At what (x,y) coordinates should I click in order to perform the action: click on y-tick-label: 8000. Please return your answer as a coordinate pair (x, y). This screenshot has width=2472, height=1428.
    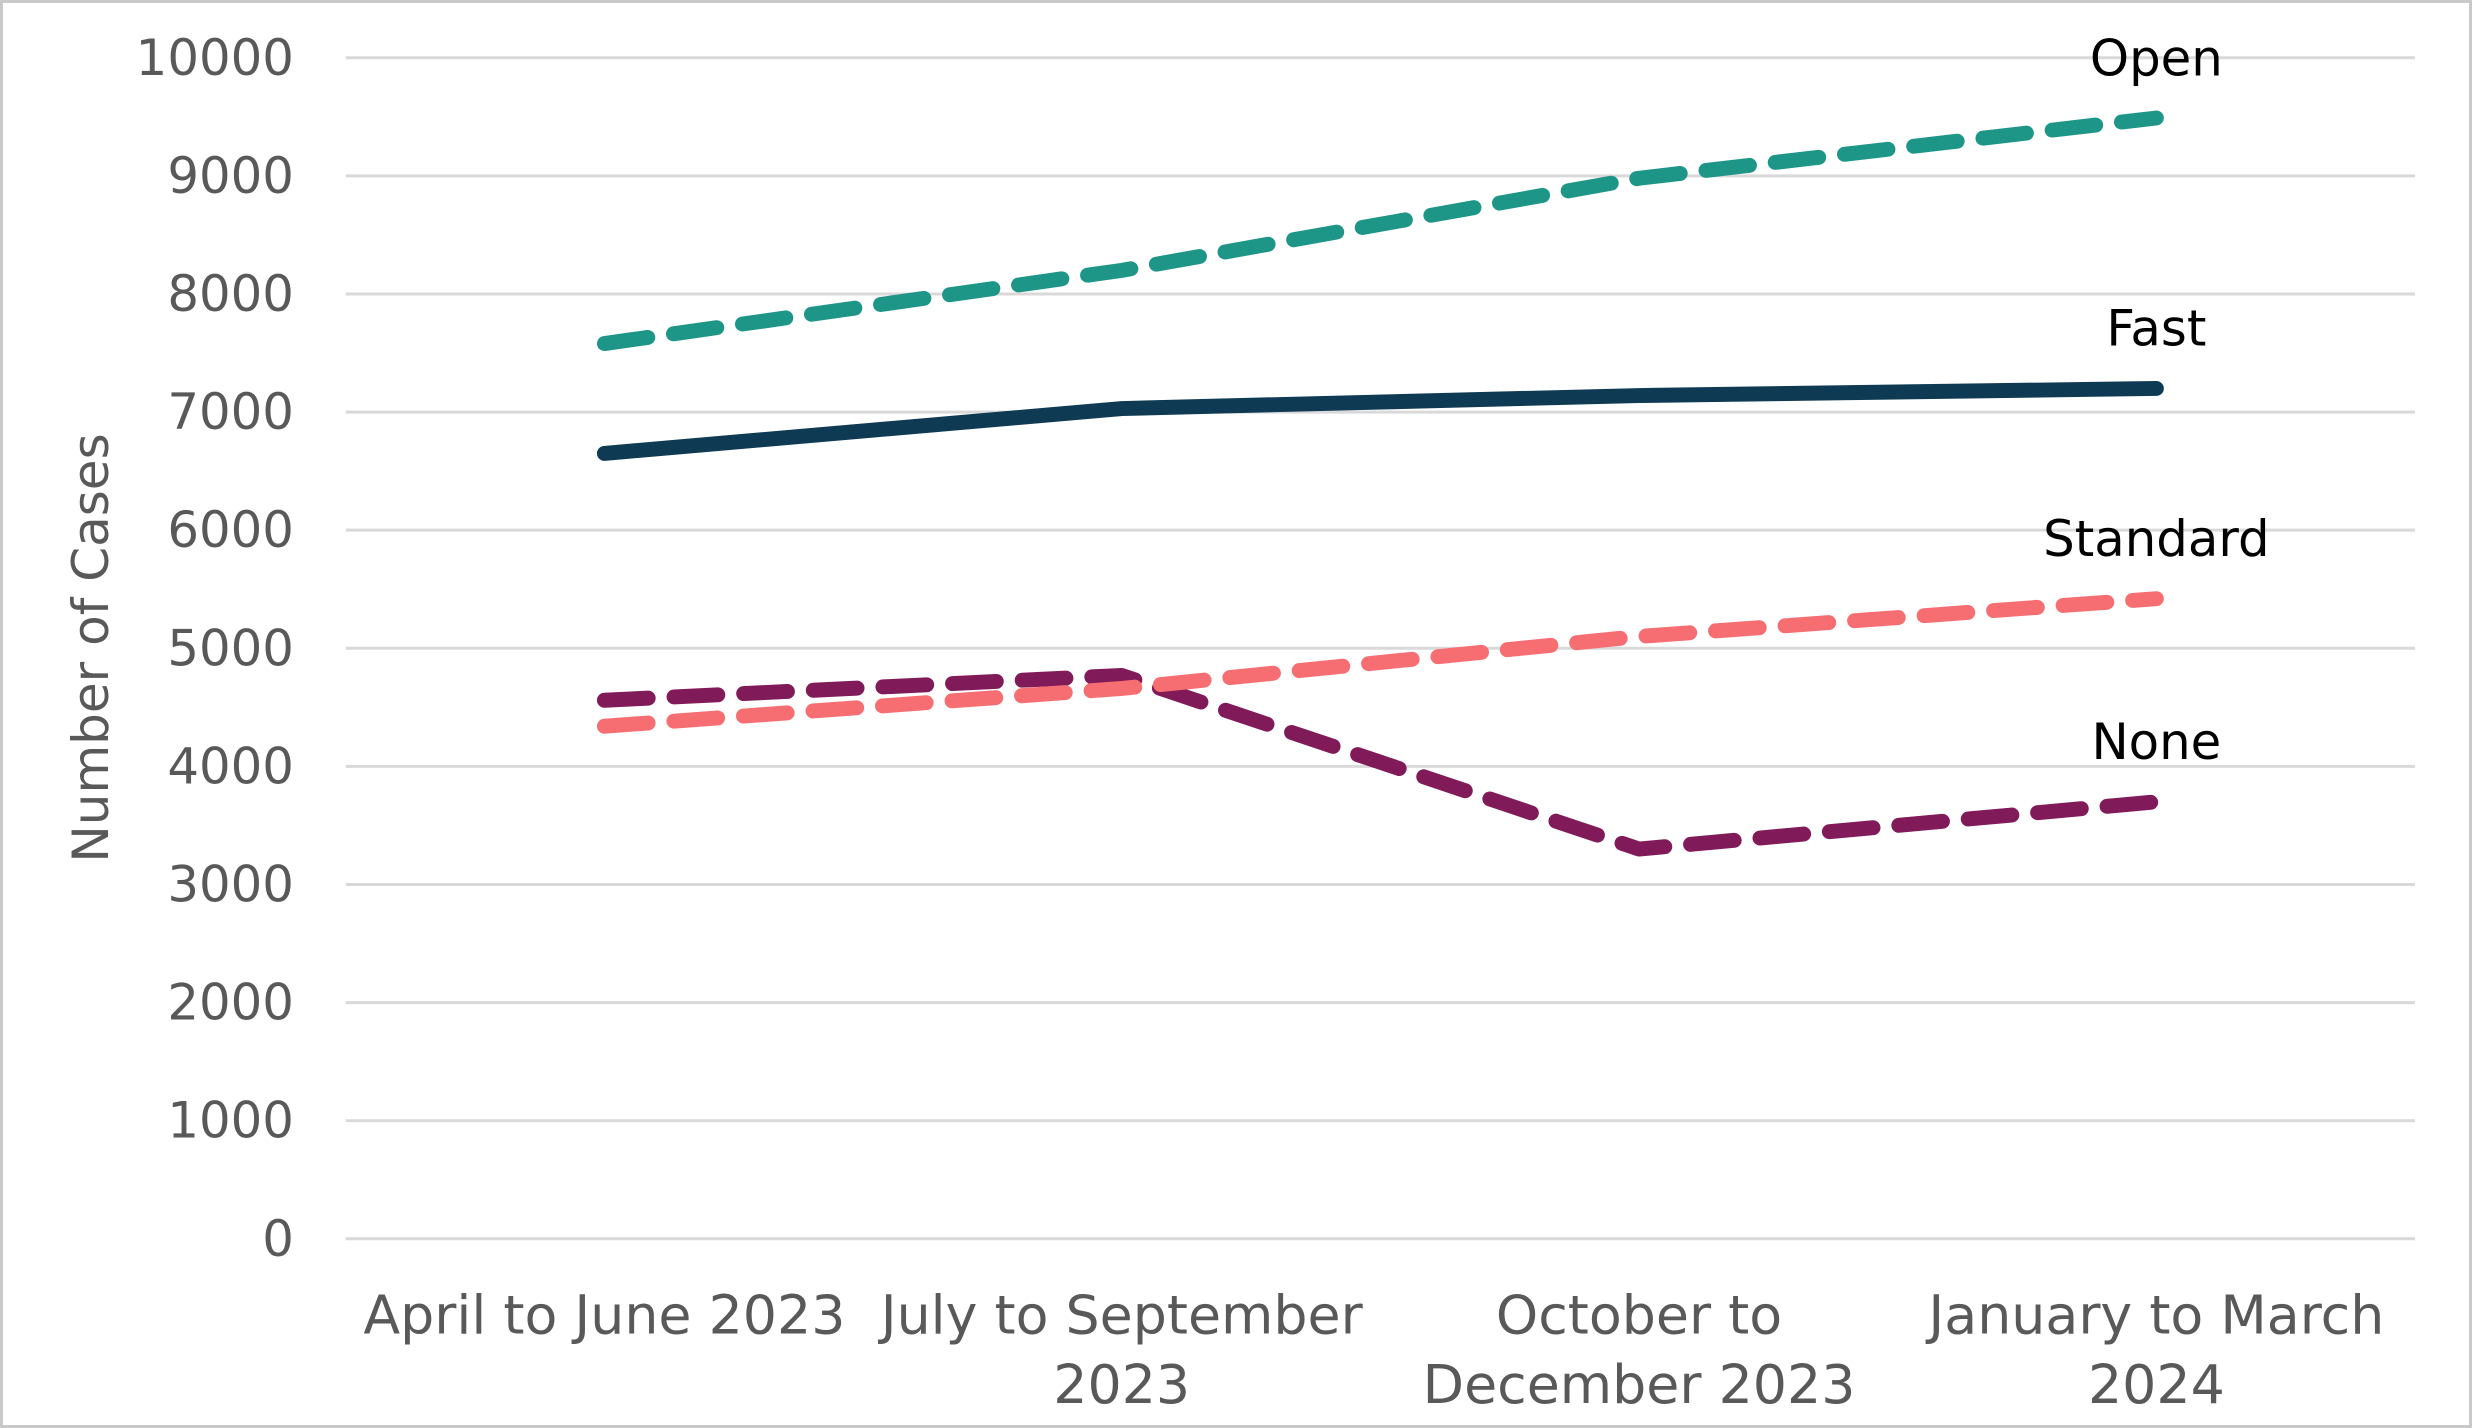
    Looking at the image, I should click on (230, 294).